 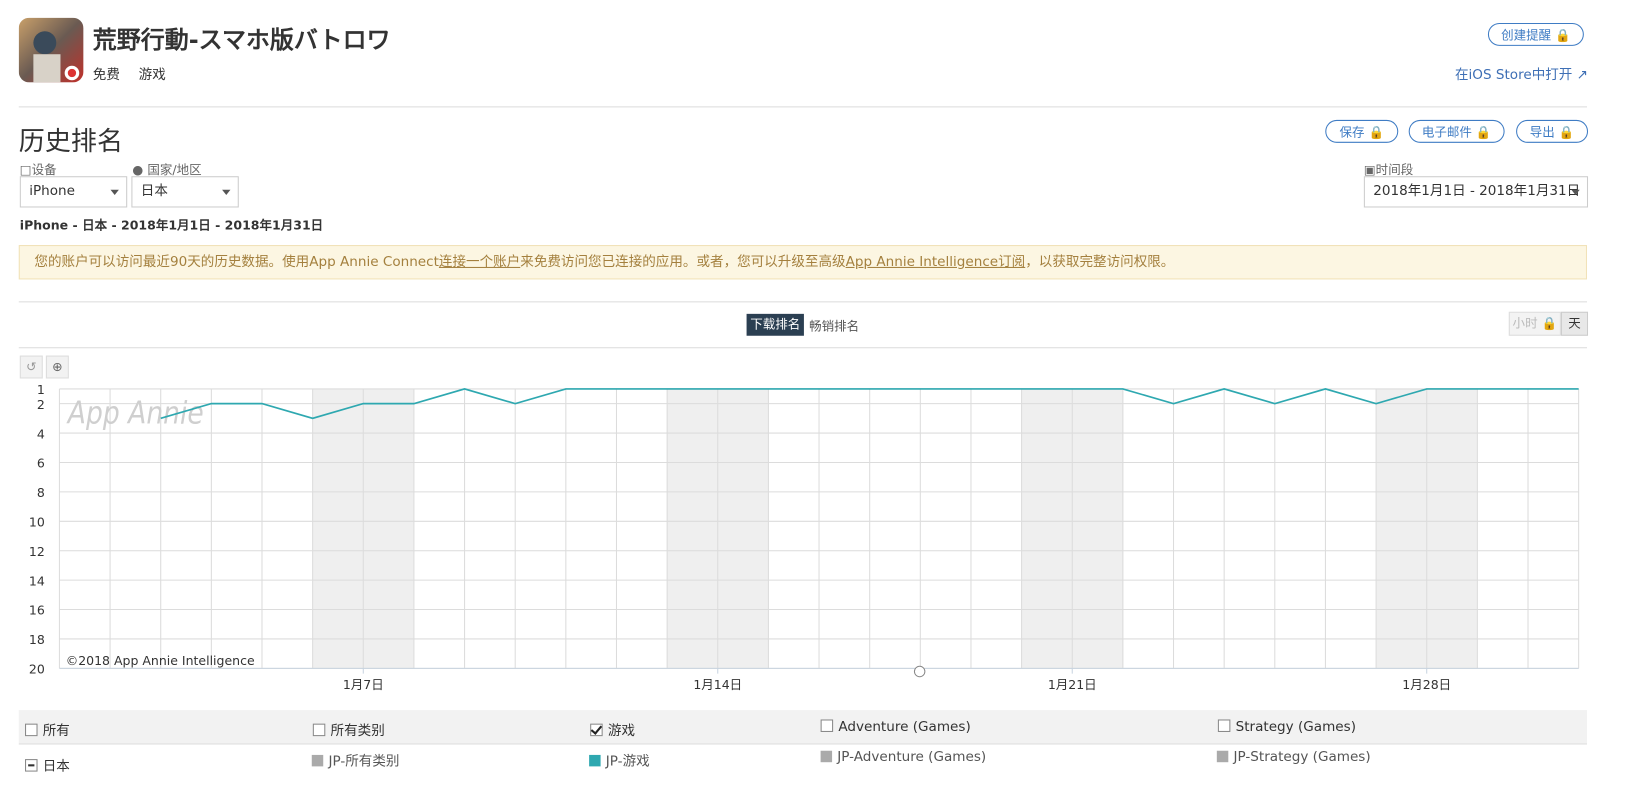 What do you see at coordinates (1526, 35) in the screenshot?
I see `button-label: 创建提醒` at bounding box center [1526, 35].